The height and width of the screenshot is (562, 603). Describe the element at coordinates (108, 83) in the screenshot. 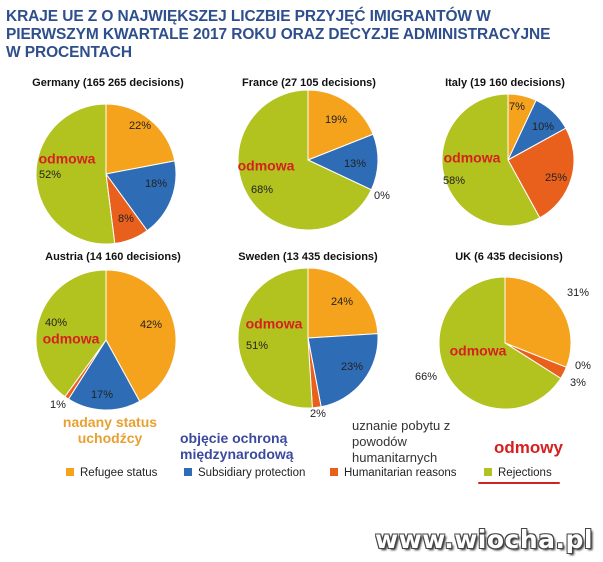

I see `pie-title: Germany (165 265 decisions)` at that location.